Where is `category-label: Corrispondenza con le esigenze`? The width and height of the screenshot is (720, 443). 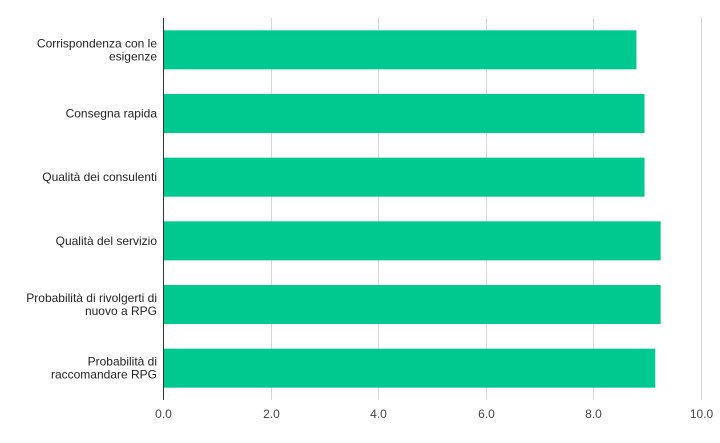 category-label: Corrispondenza con le esigenze is located at coordinates (97, 49).